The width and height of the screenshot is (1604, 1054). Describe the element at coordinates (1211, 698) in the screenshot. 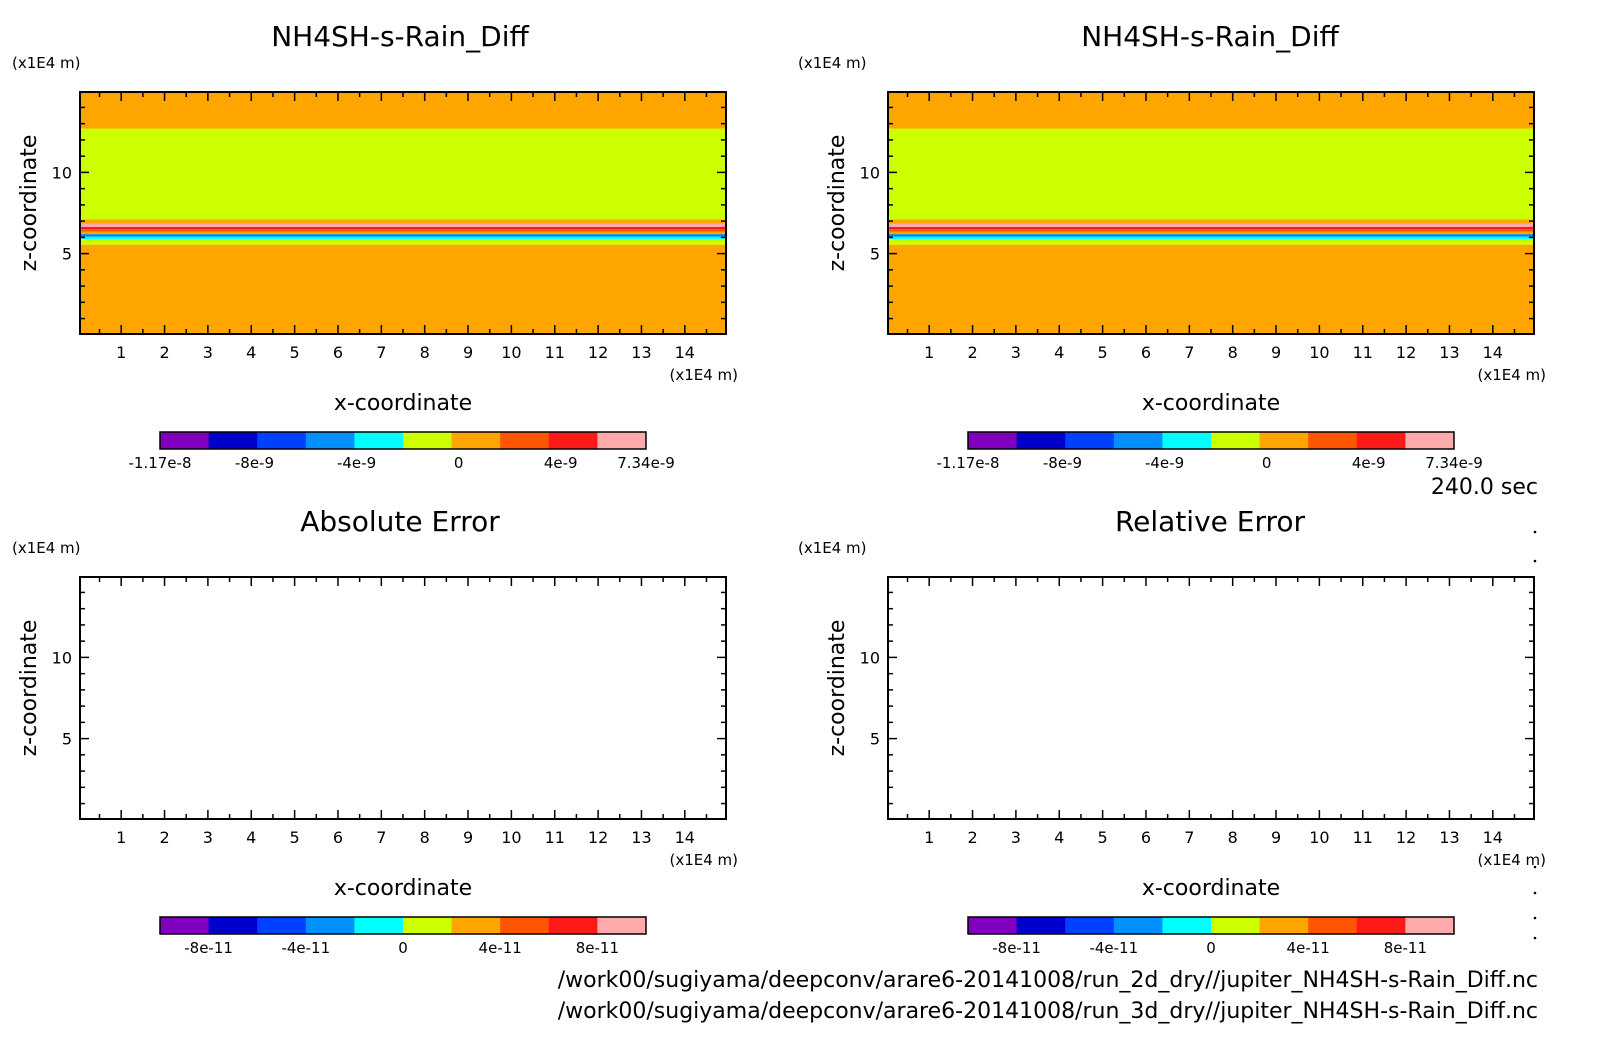

I see `plot-frame` at that location.